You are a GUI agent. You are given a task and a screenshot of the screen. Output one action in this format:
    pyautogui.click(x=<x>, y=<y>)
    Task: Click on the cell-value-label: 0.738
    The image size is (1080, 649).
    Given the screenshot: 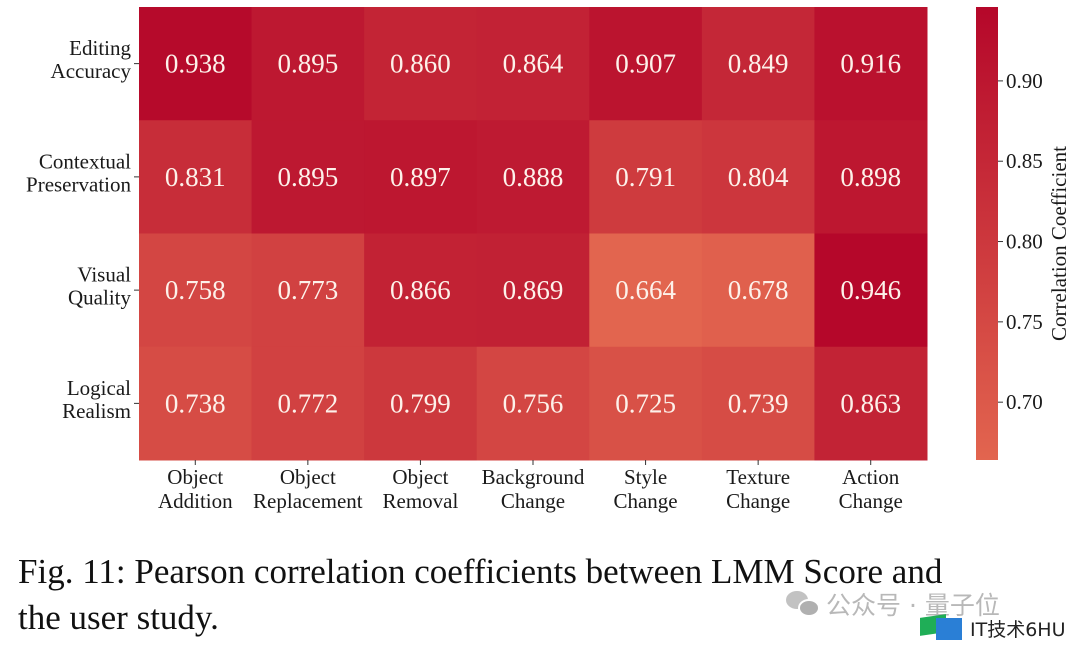 What is the action you would take?
    pyautogui.click(x=195, y=403)
    